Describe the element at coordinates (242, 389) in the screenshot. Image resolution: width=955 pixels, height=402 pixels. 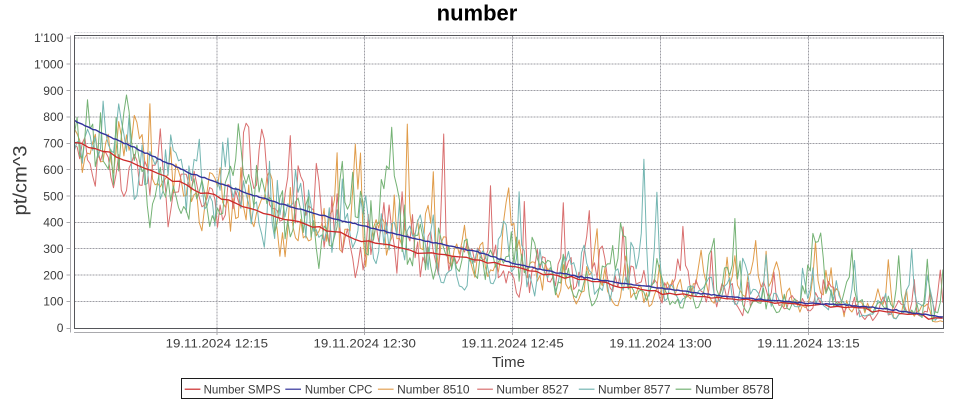
I see `svg-text: Number SMPS` at that location.